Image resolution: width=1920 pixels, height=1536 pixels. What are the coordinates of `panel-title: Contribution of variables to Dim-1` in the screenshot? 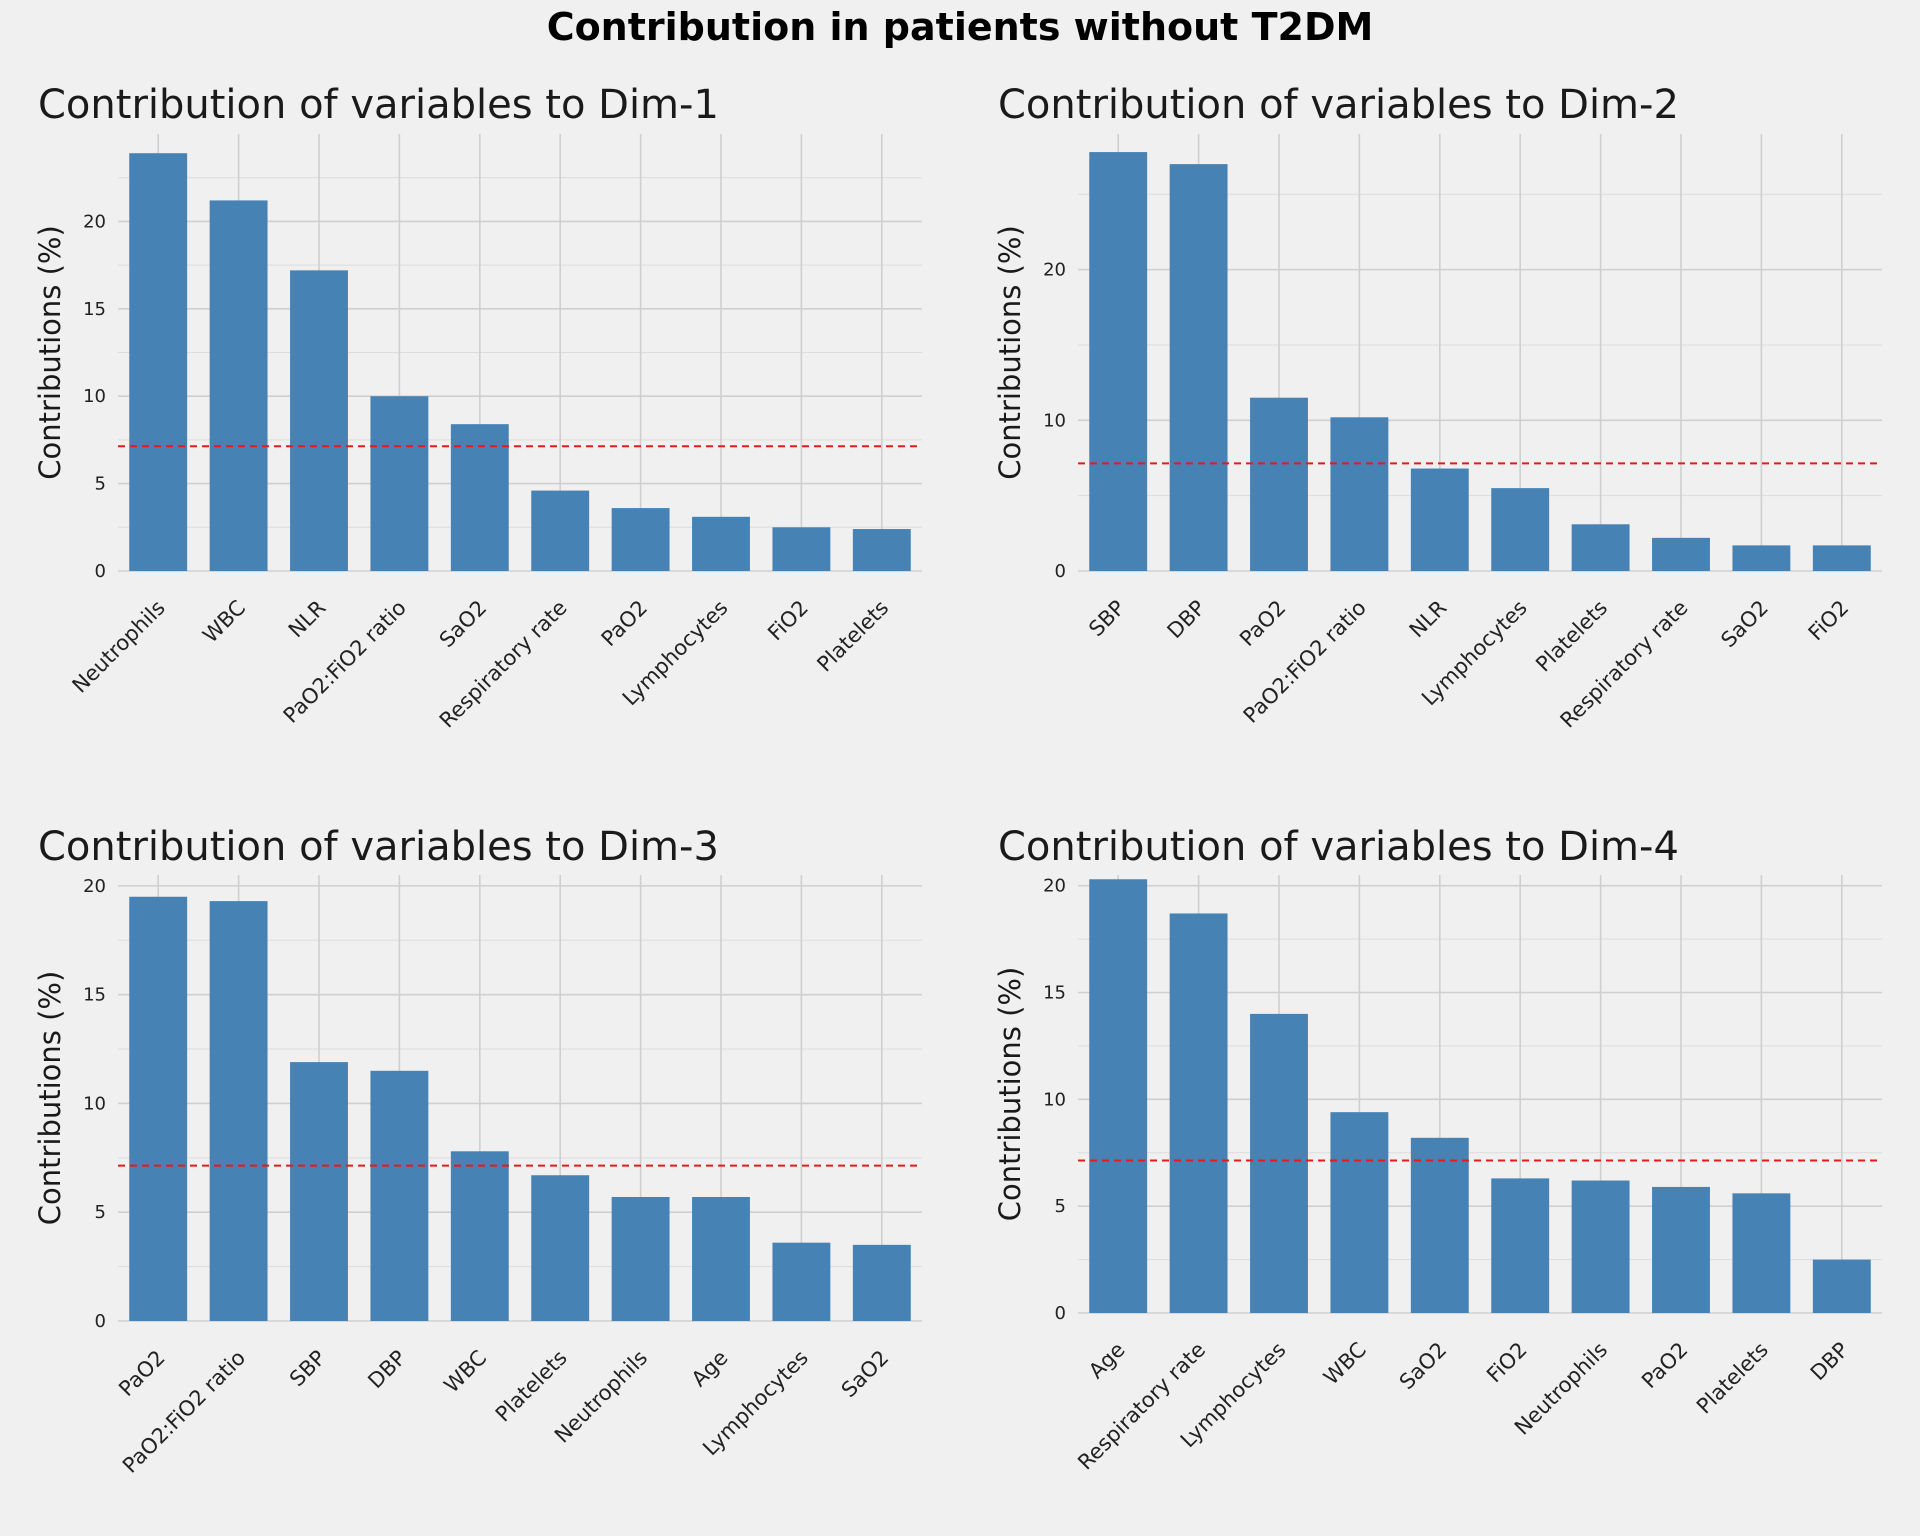 It's located at (378, 105).